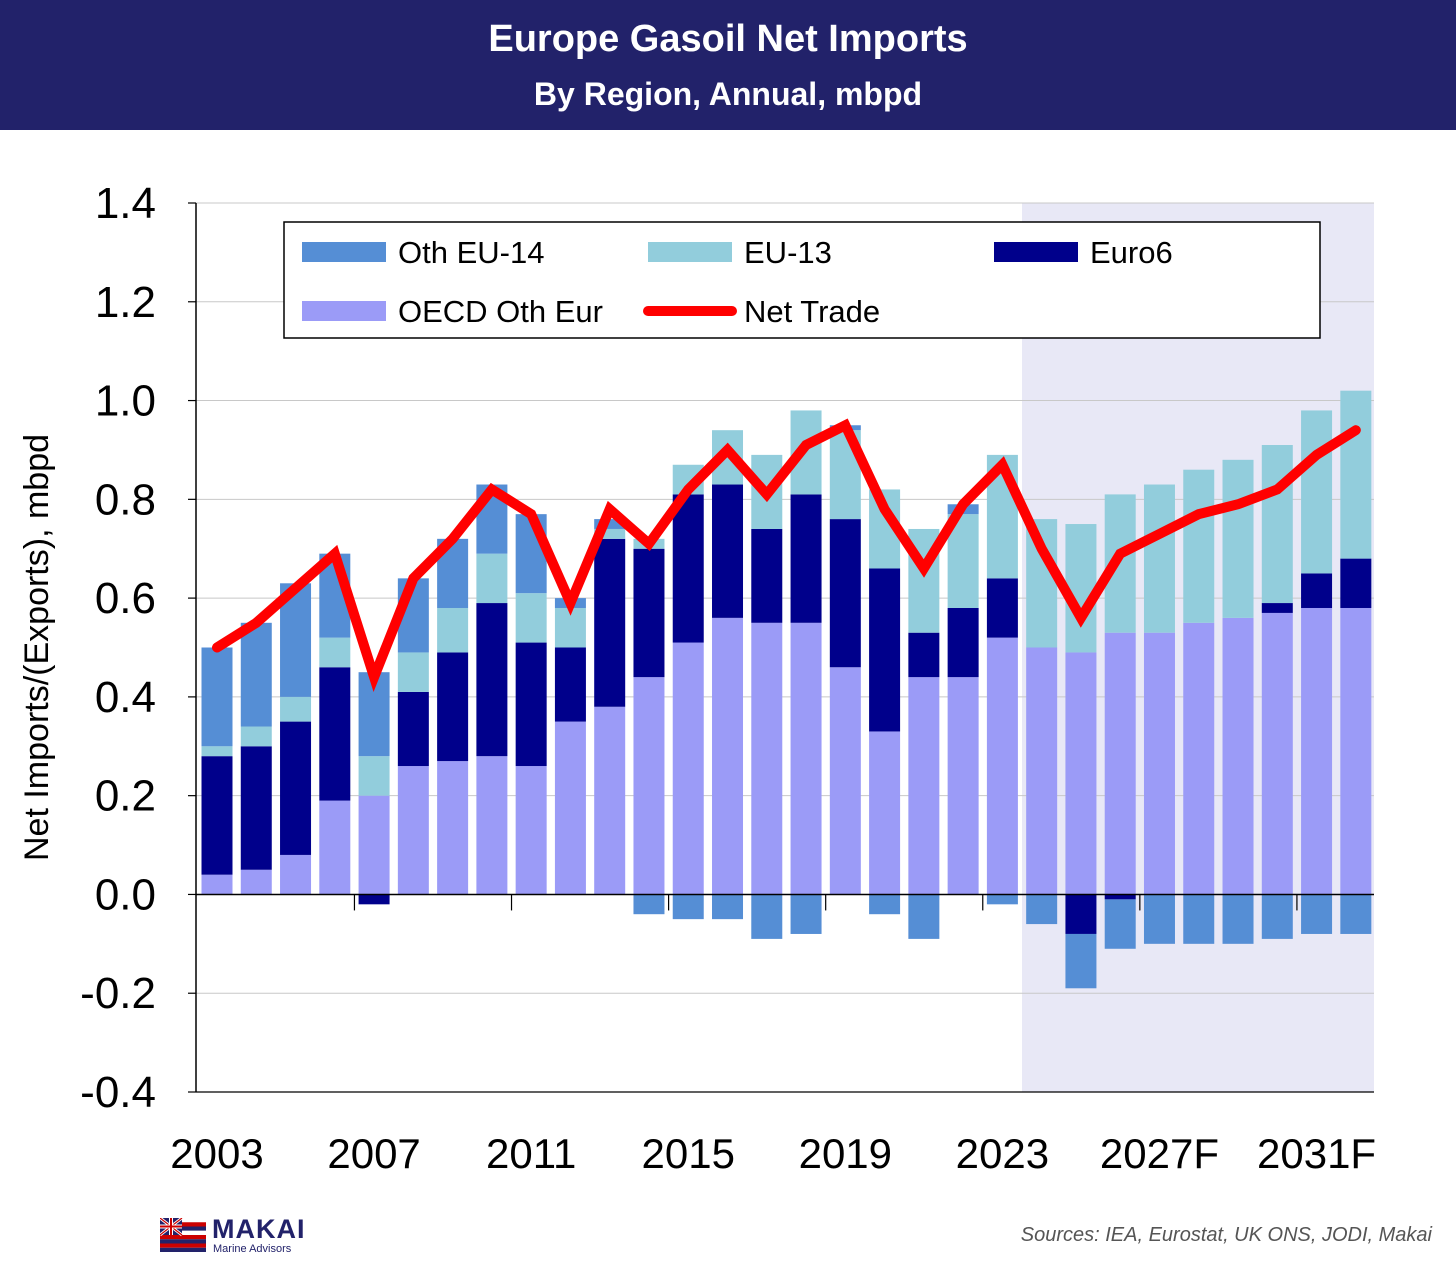  Describe the element at coordinates (125, 697) in the screenshot. I see `y-tick-label: 0.4` at that location.